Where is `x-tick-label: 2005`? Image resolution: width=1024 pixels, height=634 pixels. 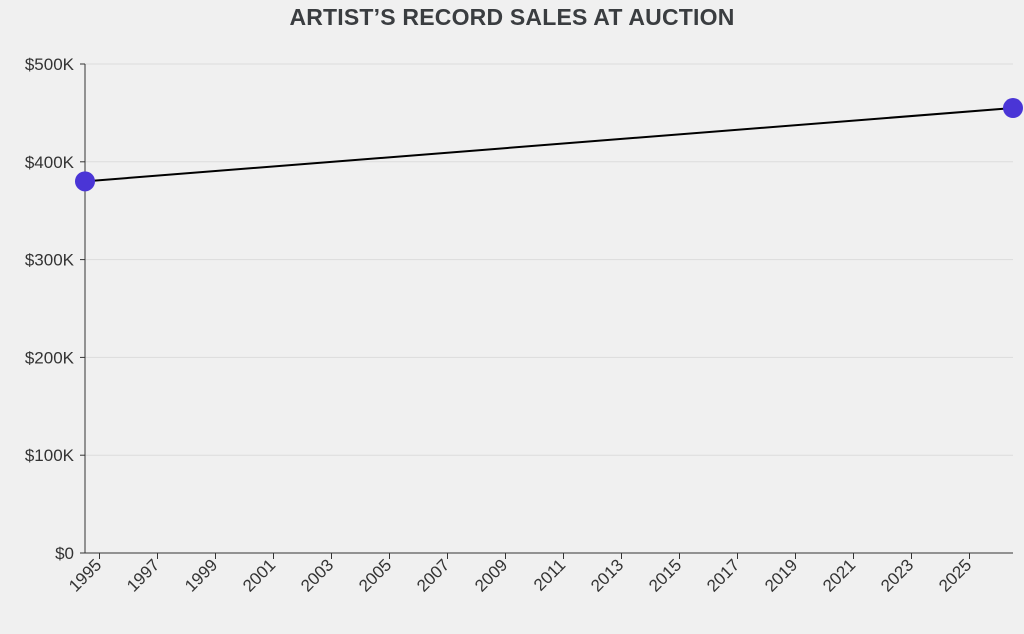
x-tick-label: 2005 is located at coordinates (375, 575).